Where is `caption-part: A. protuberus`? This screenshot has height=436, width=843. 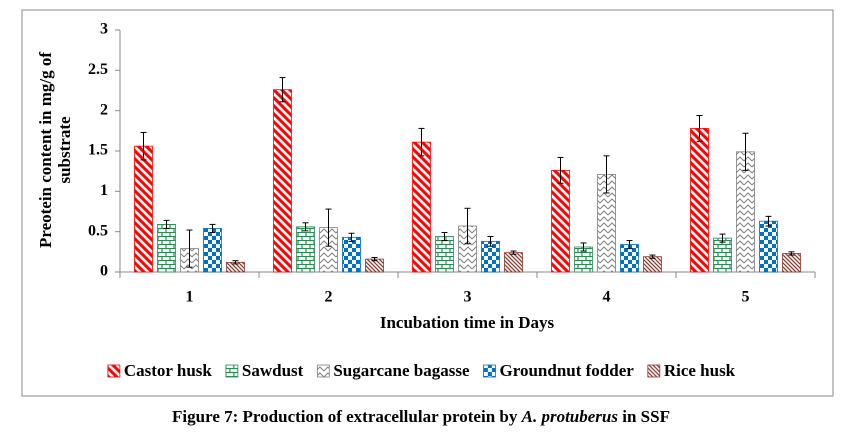
caption-part: A. protuberus is located at coordinates (570, 416).